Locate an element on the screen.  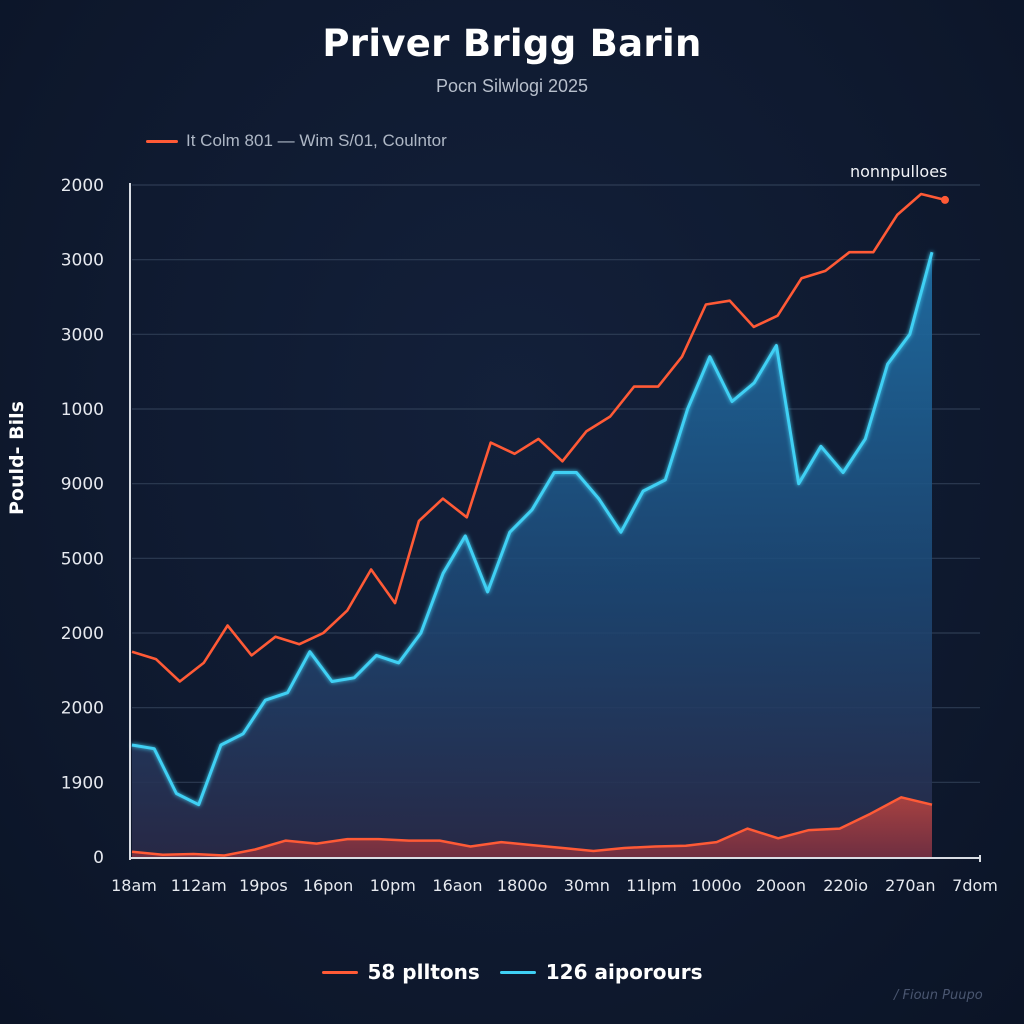
image-credit: / Fioun Puupo is located at coordinates (938, 995).